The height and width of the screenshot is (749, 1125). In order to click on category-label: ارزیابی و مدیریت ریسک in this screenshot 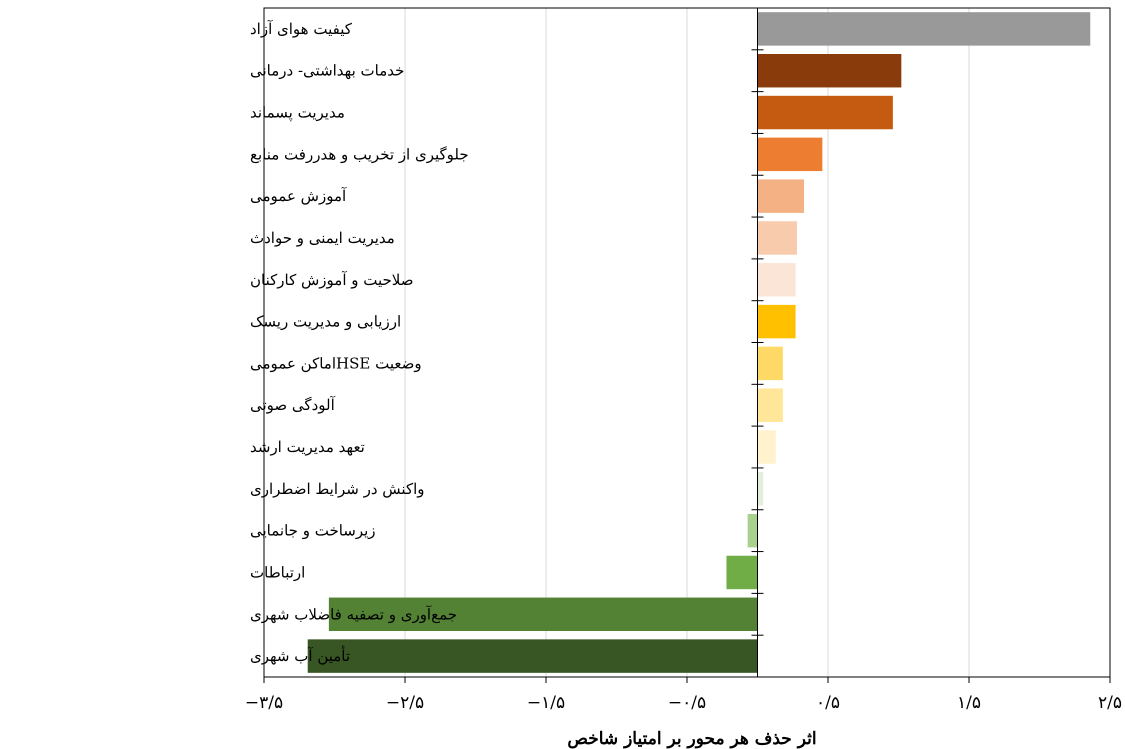, I will do `click(325, 322)`.